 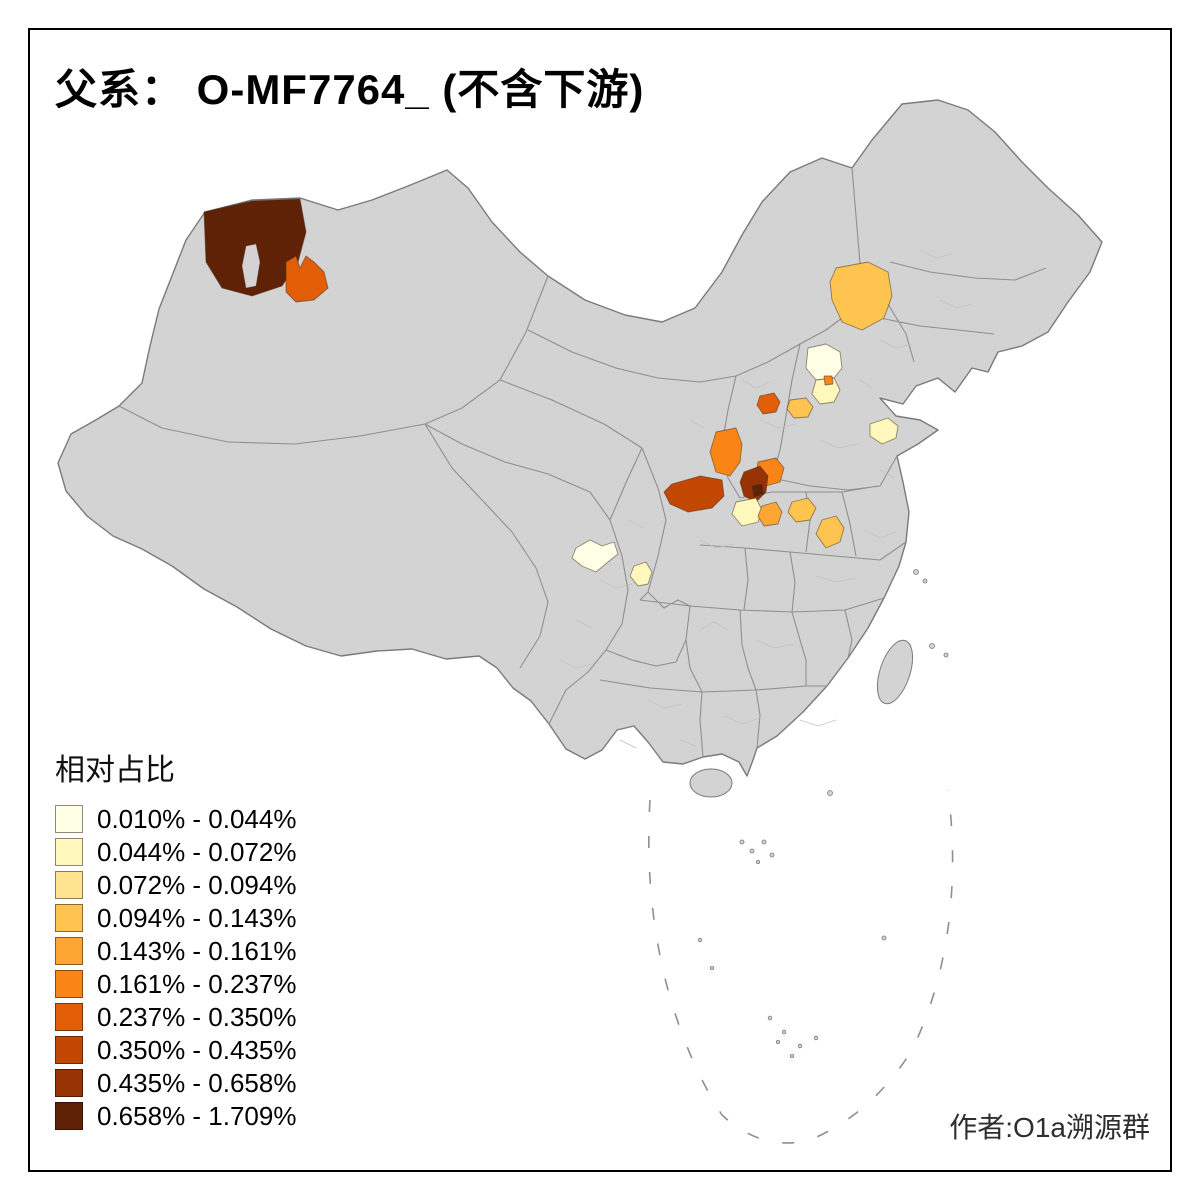 I want to click on legend-row: 0.094% - 0.143%, so click(x=220, y=917).